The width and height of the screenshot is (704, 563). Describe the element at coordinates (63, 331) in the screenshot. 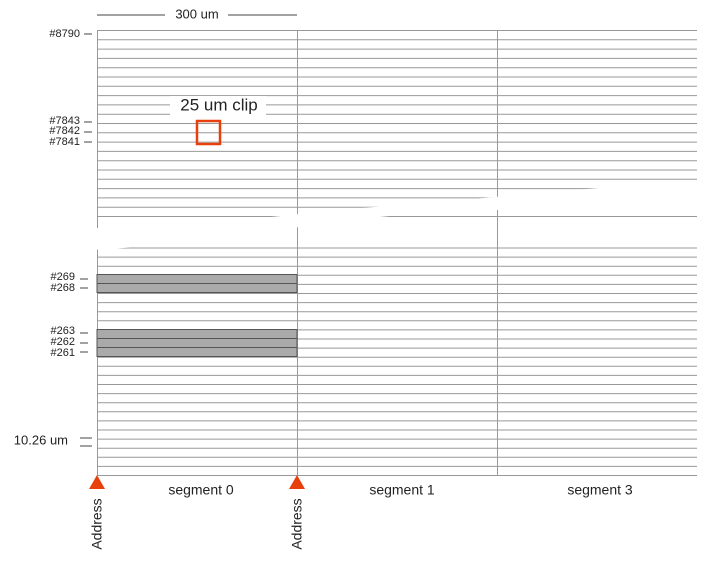

I see `row-label: #263` at that location.